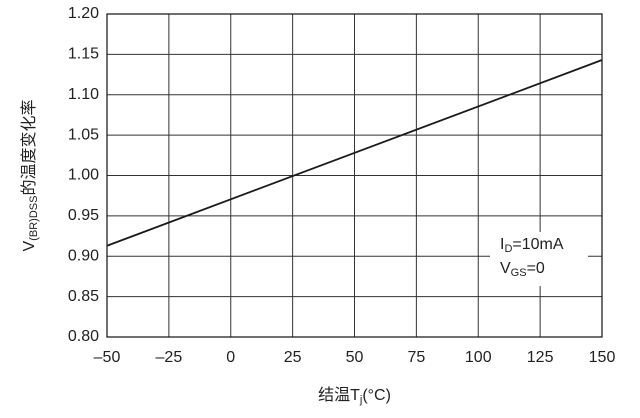  Describe the element at coordinates (537, 244) in the screenshot. I see `annotation-rest: =10mA` at that location.